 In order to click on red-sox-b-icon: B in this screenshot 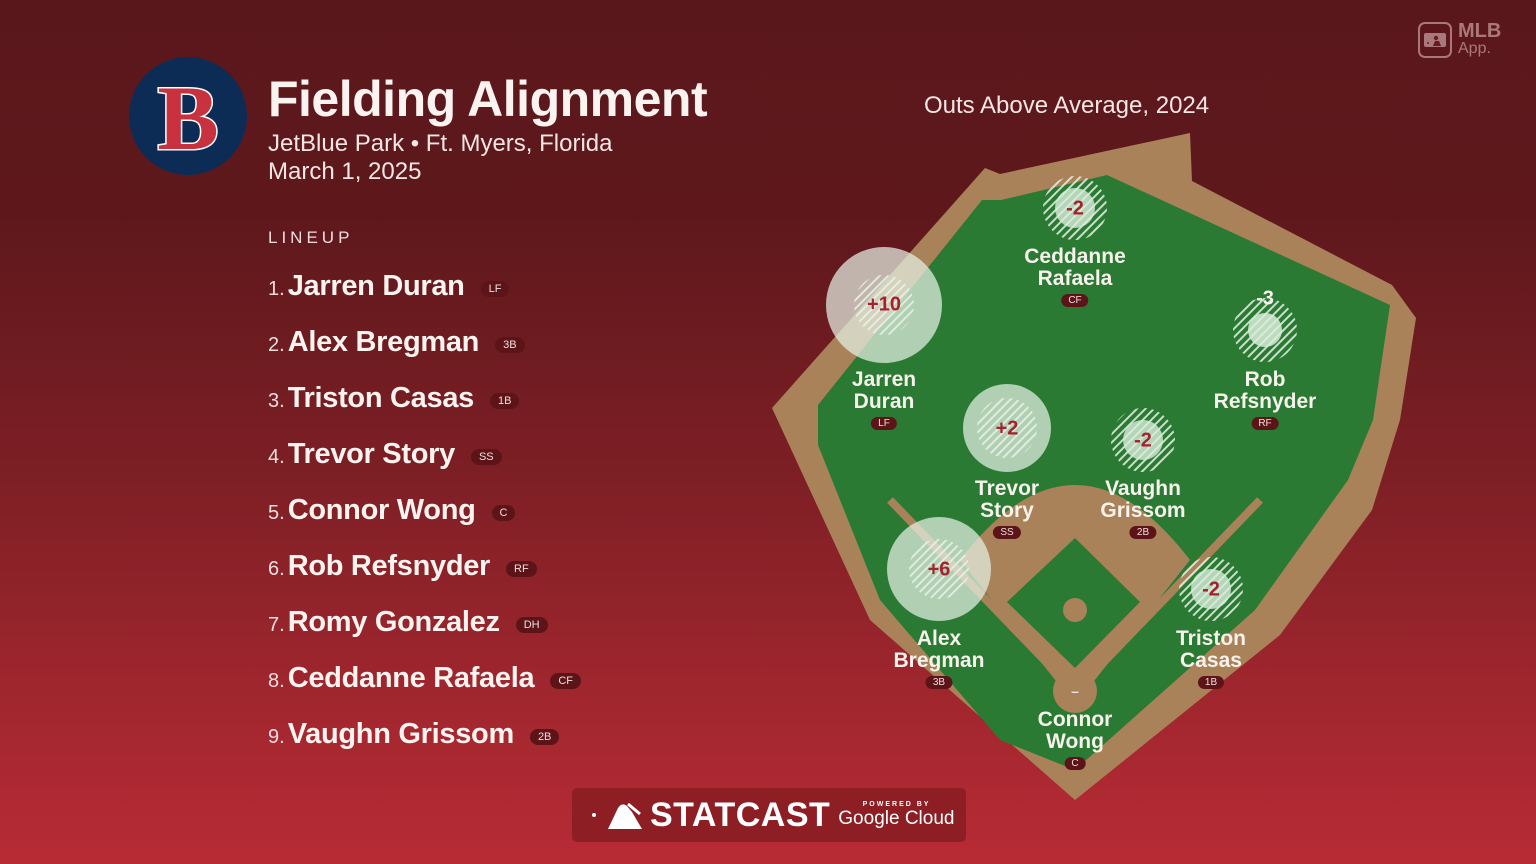, I will do `click(188, 118)`.